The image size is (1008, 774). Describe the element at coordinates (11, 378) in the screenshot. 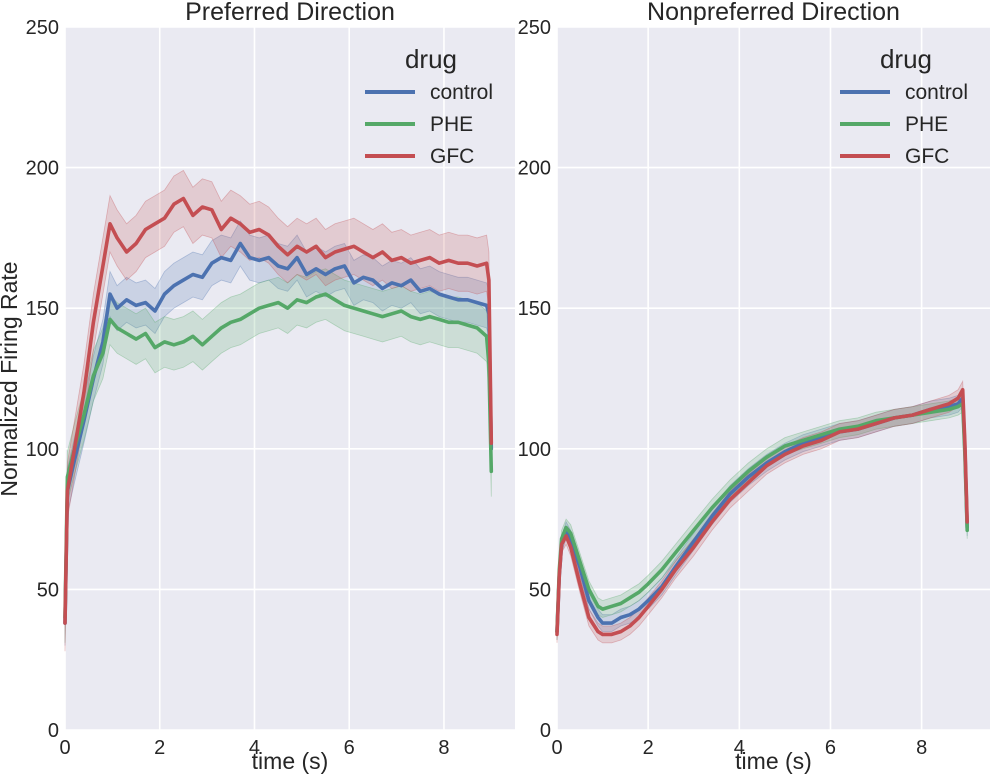

I see `y-axis-label: Normalized Firing Rate` at that location.